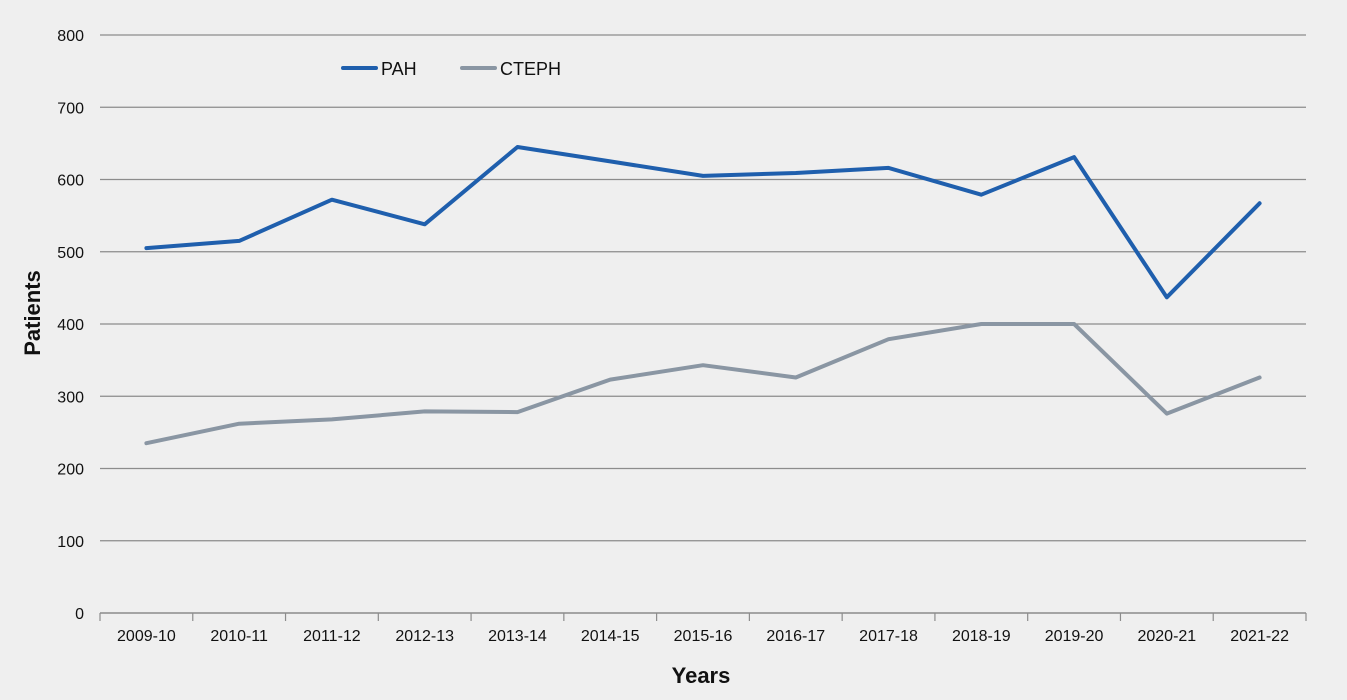 Image resolution: width=1347 pixels, height=700 pixels. What do you see at coordinates (1074, 636) in the screenshot?
I see `x-tick-label: 2019-20` at bounding box center [1074, 636].